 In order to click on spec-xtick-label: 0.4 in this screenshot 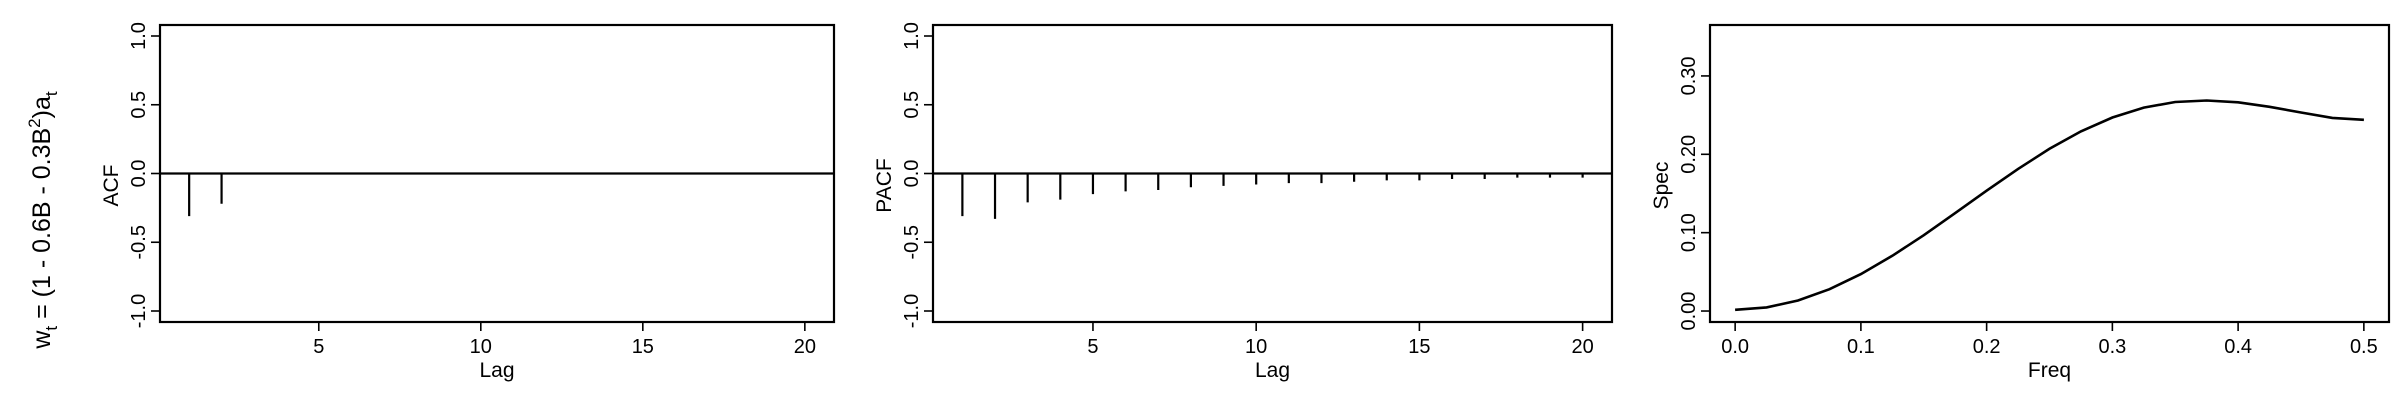, I will do `click(2238, 347)`.